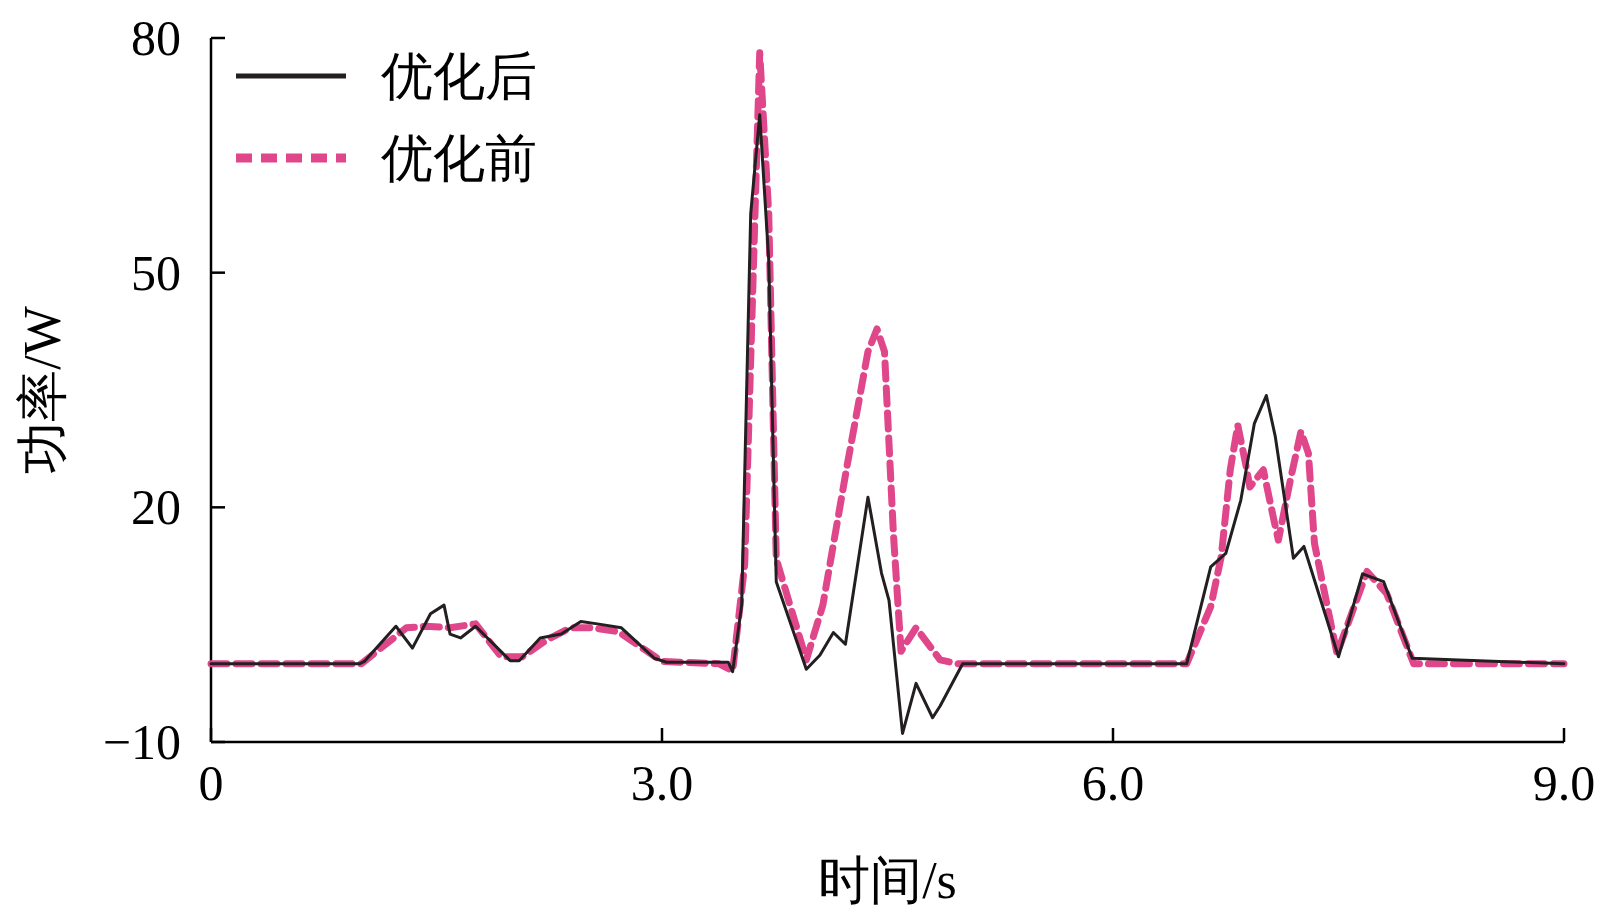 This screenshot has width=1611, height=921. Describe the element at coordinates (156, 272) in the screenshot. I see `y-tick-label: 50` at that location.